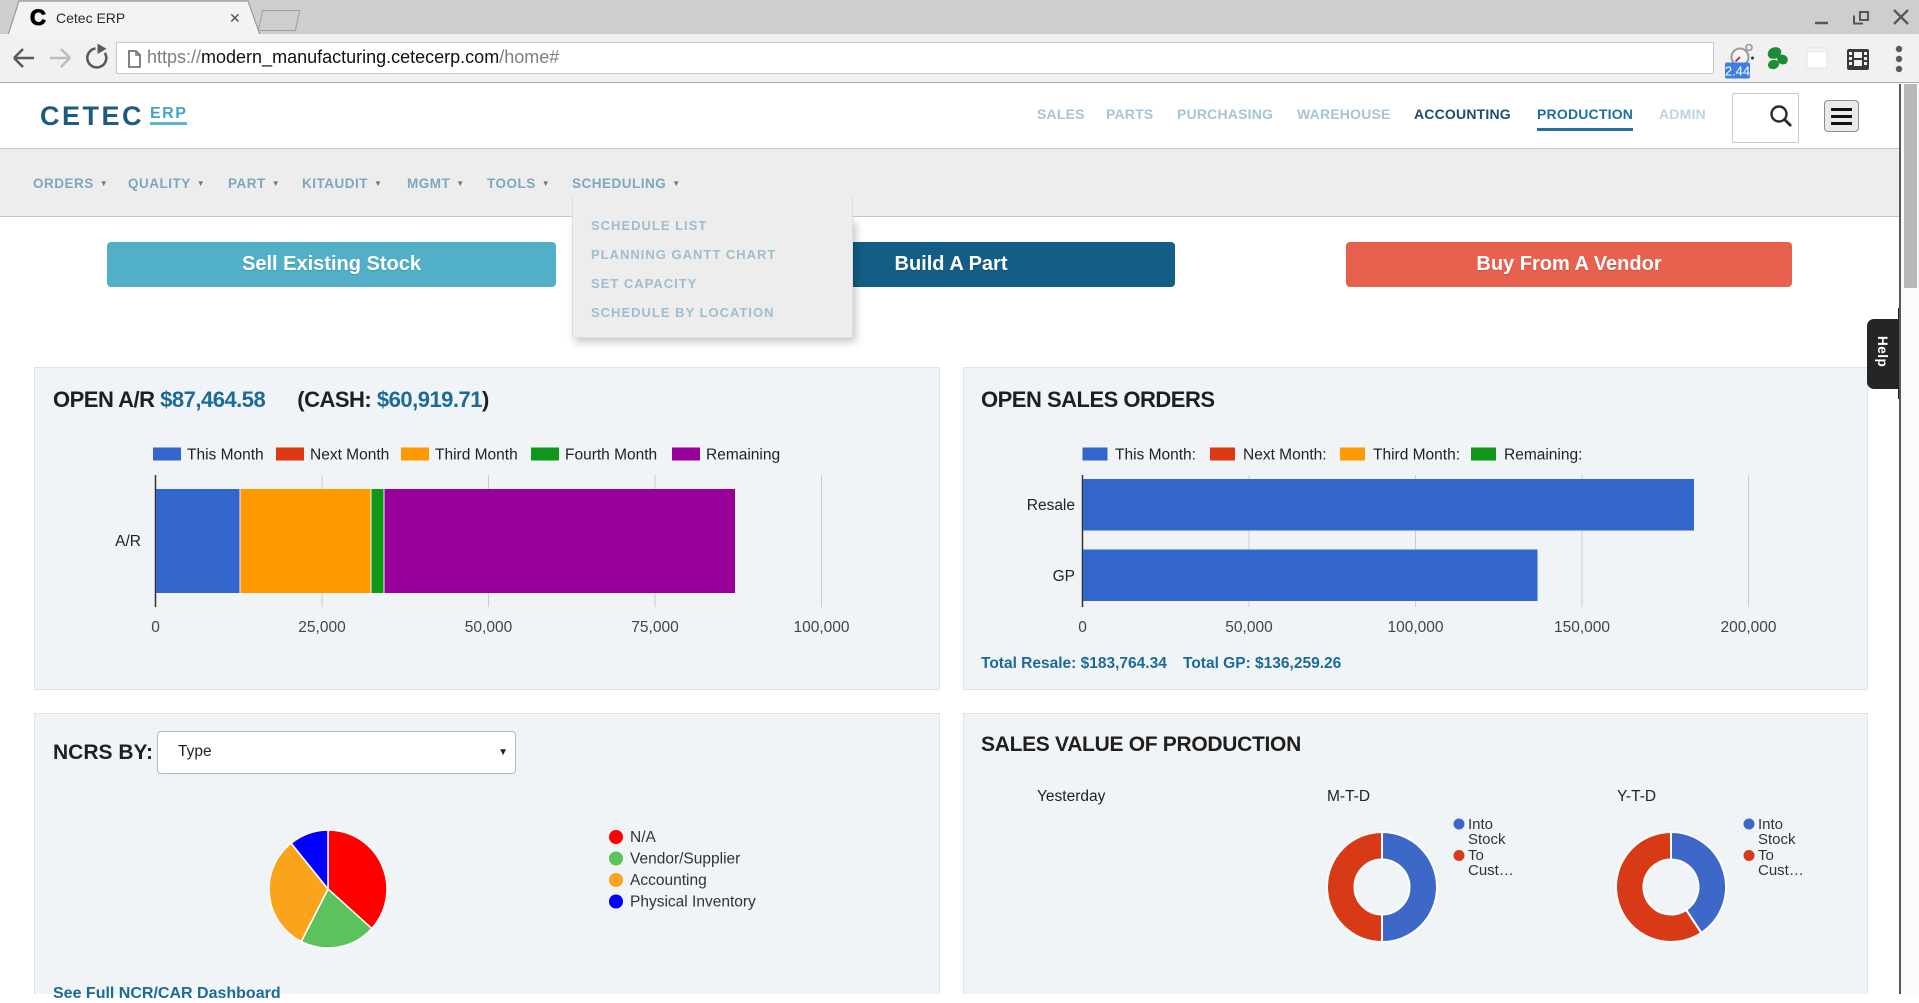 This screenshot has width=1919, height=1003. I want to click on svg-text: Y-T-D, so click(1636, 796).